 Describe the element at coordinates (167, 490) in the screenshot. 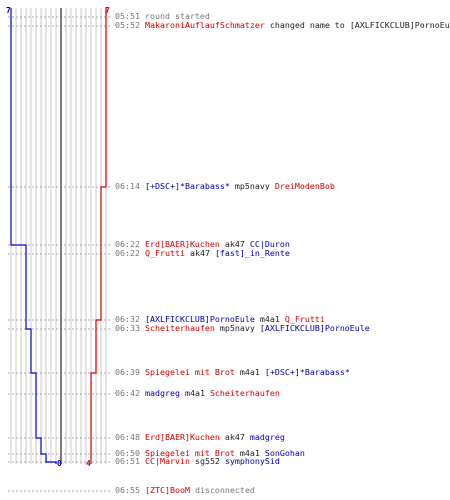

I see `player-name: [ZTC]BooM` at that location.